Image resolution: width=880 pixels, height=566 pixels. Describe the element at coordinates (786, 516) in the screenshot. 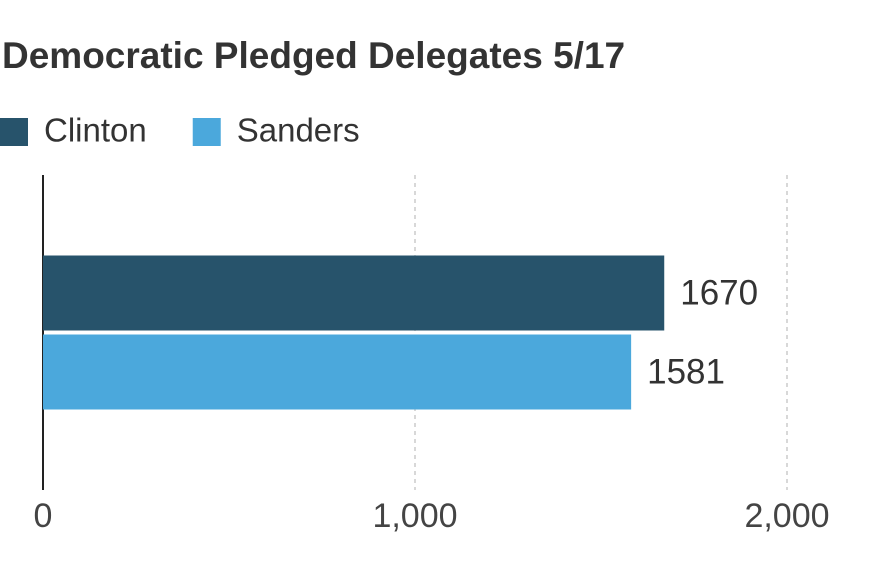

I see `x-tick-label: 2,000` at that location.